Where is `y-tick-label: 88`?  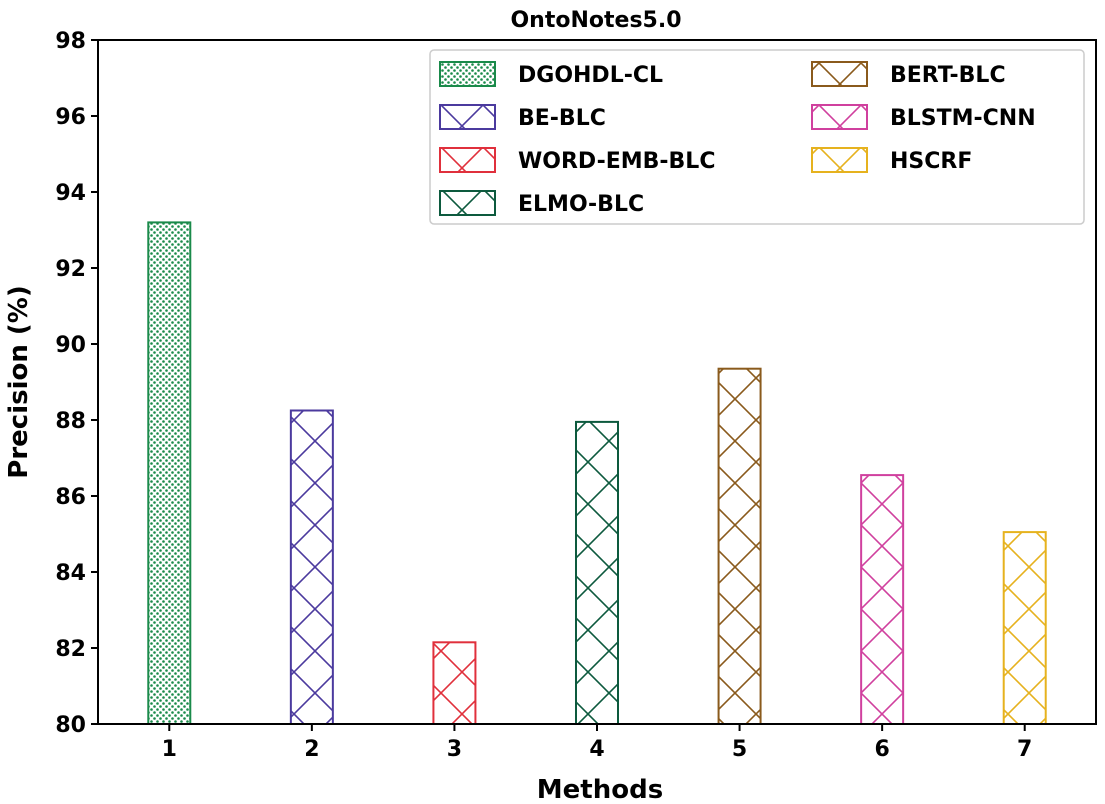
y-tick-label: 88 is located at coordinates (70, 421).